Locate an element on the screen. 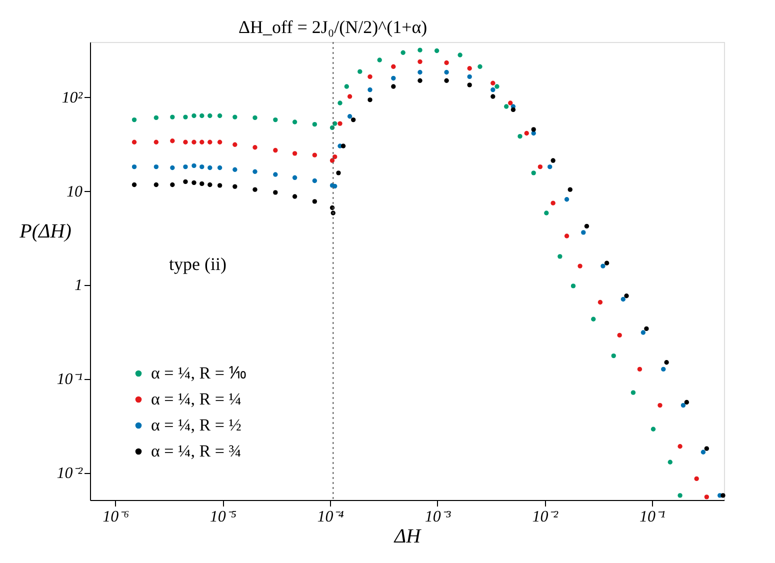 Image resolution: width=775 pixels, height=563 pixels. y-axis-title: P(ΔH) is located at coordinates (45, 231).